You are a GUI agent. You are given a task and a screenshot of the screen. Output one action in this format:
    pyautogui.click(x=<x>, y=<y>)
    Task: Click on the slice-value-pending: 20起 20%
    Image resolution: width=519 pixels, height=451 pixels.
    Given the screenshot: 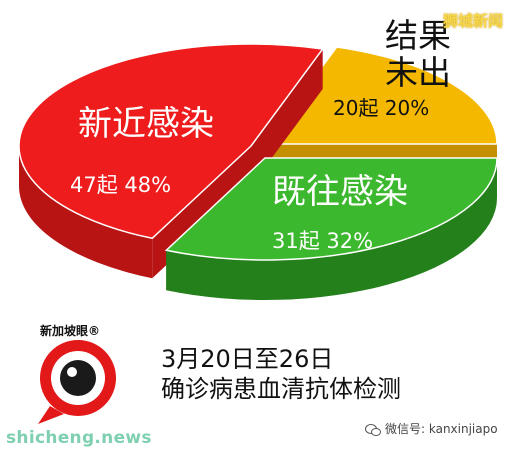 What is the action you would take?
    pyautogui.click(x=381, y=108)
    